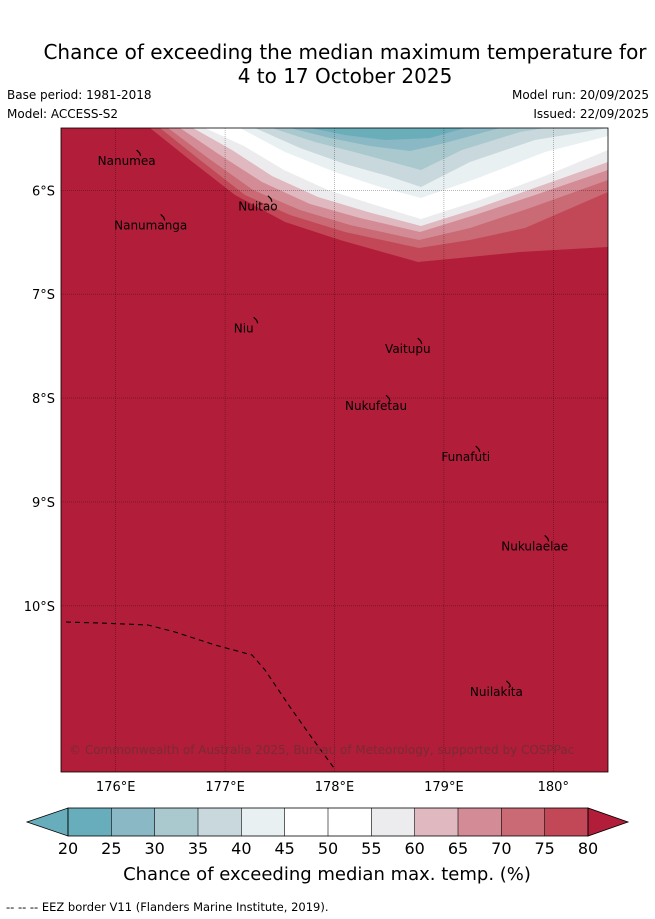 This screenshot has width=655, height=919. Describe the element at coordinates (544, 848) in the screenshot. I see `colorbar-tick-label: 75` at that location.